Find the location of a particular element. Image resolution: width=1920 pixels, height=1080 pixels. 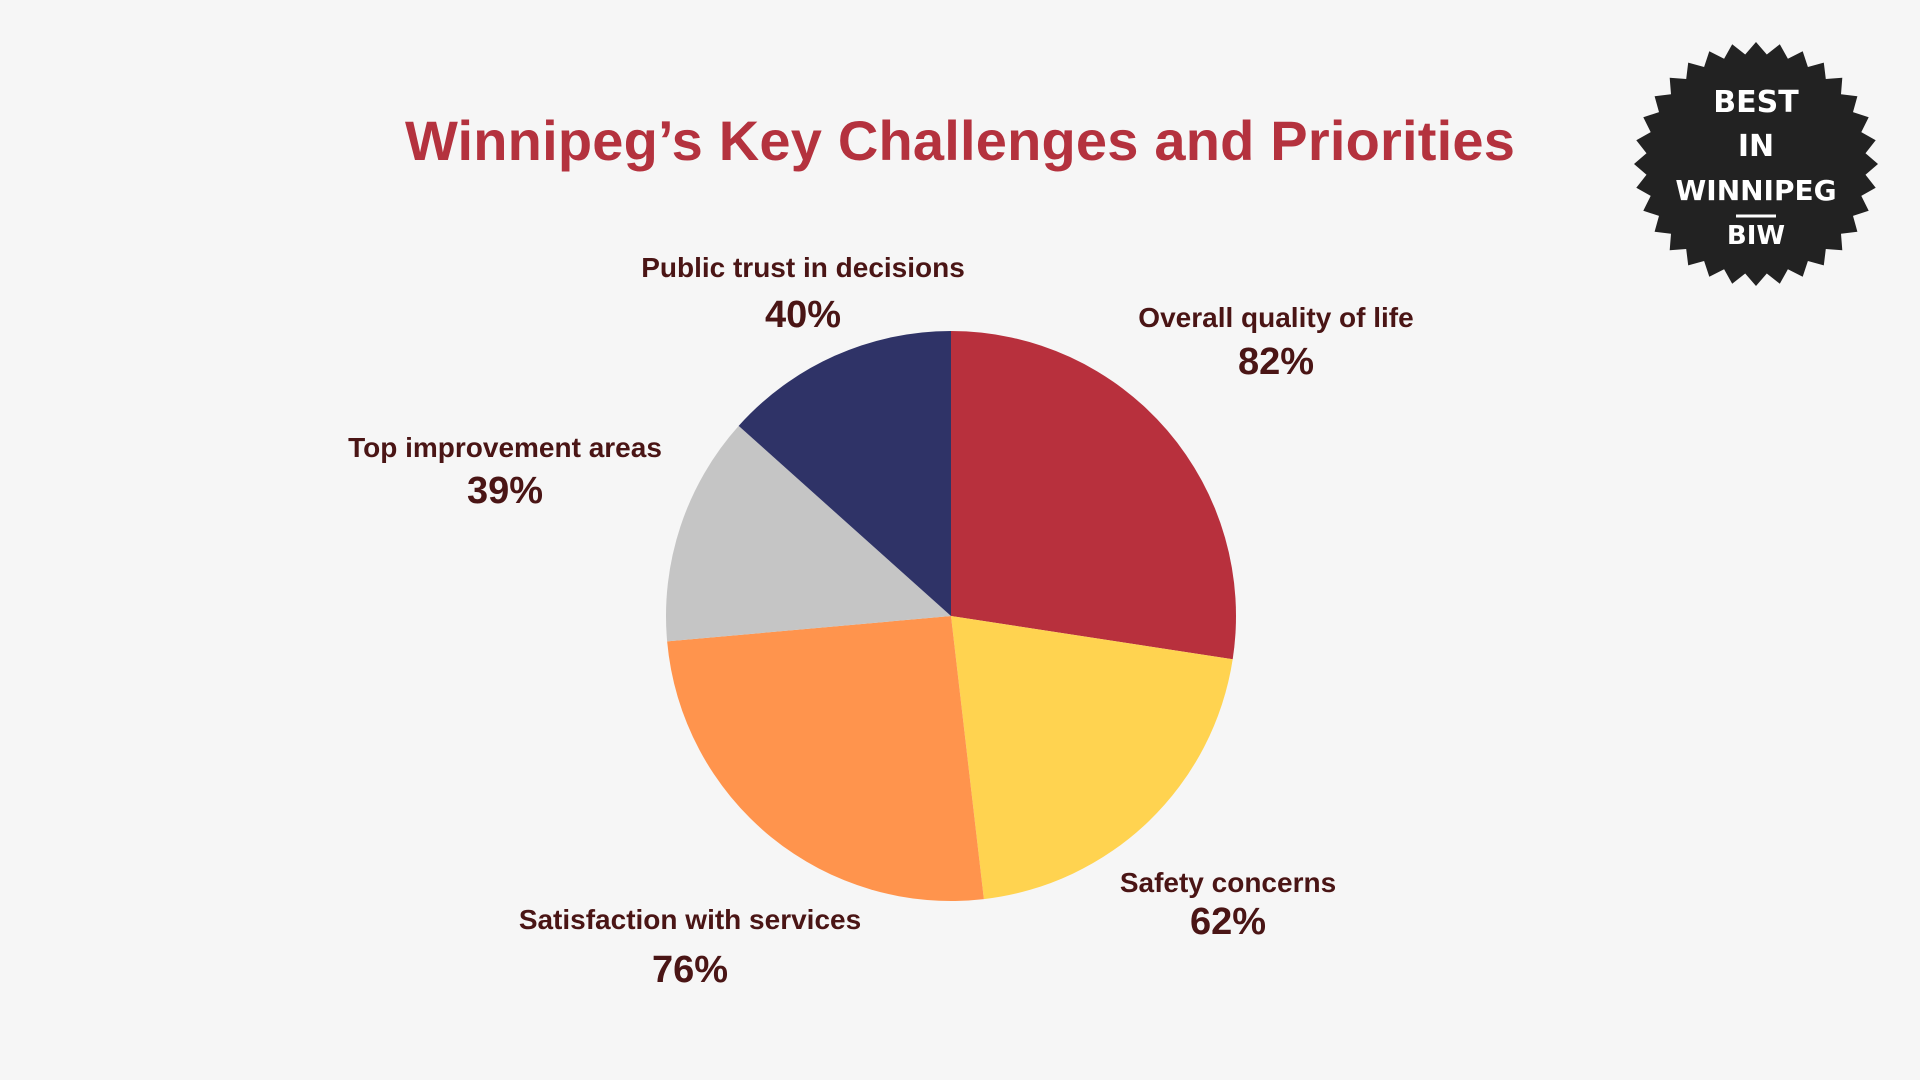

slice-label: Safety concerns is located at coordinates (1228, 882).